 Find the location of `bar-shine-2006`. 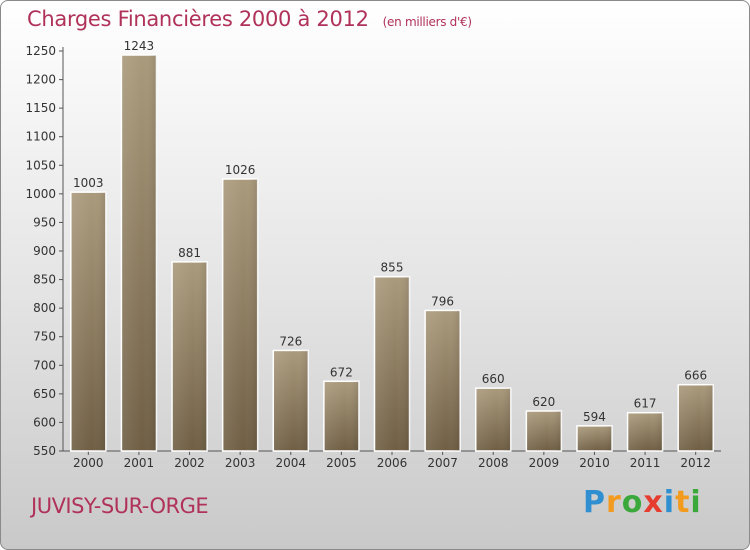

bar-shine-2006 is located at coordinates (392, 363).